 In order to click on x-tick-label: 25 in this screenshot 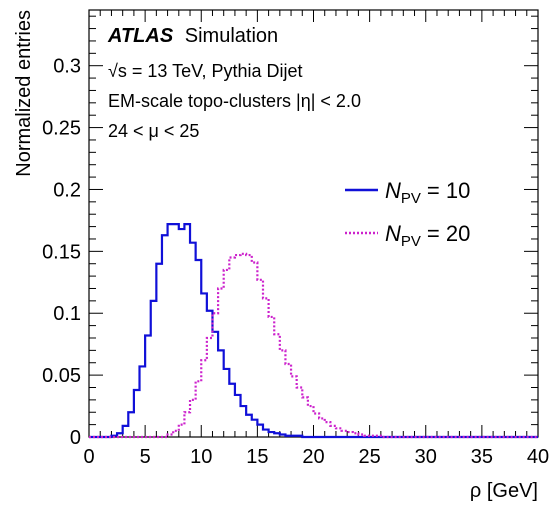, I will do `click(370, 457)`.